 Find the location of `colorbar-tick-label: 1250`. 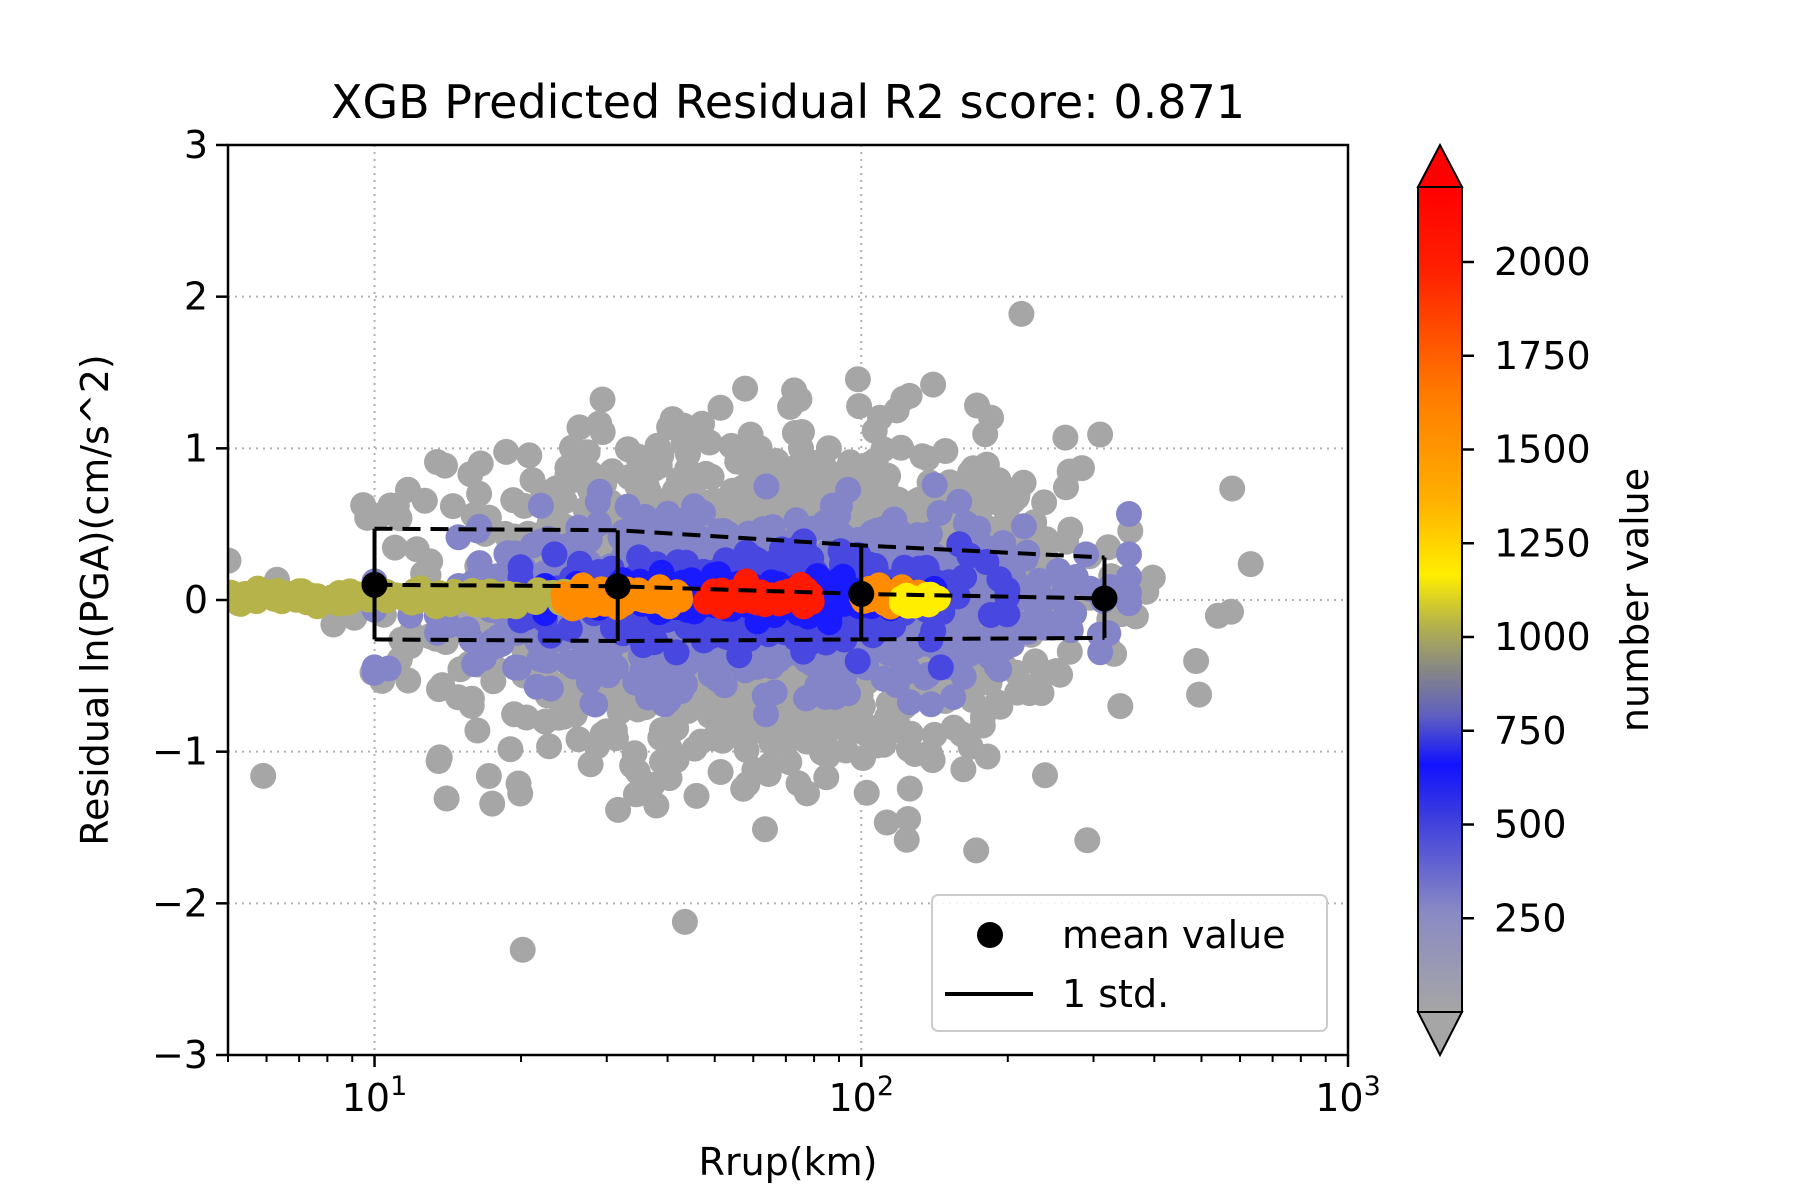

colorbar-tick-label: 1250 is located at coordinates (1542, 543).